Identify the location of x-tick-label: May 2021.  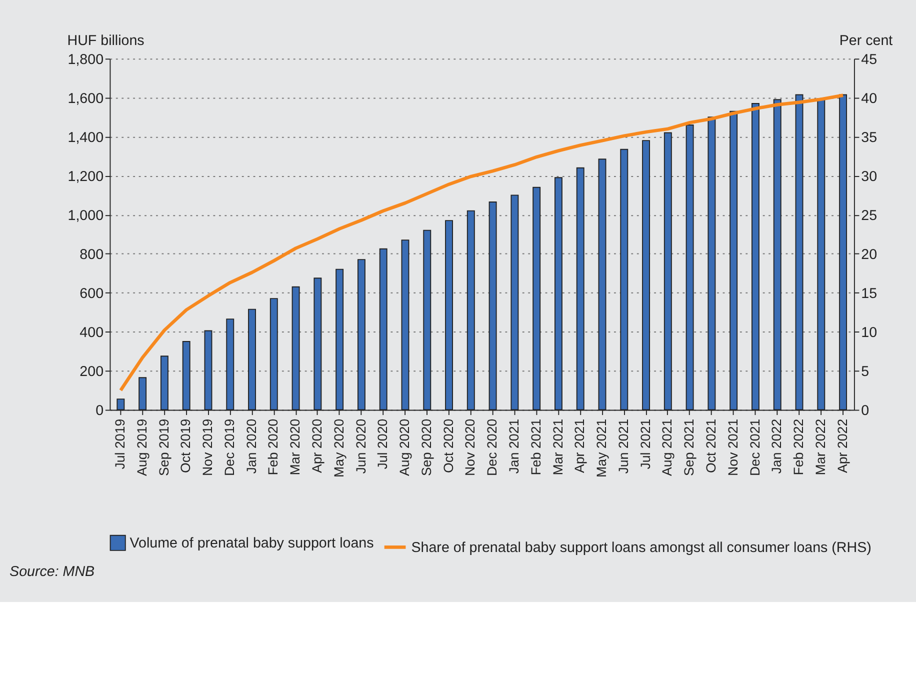
(602, 448).